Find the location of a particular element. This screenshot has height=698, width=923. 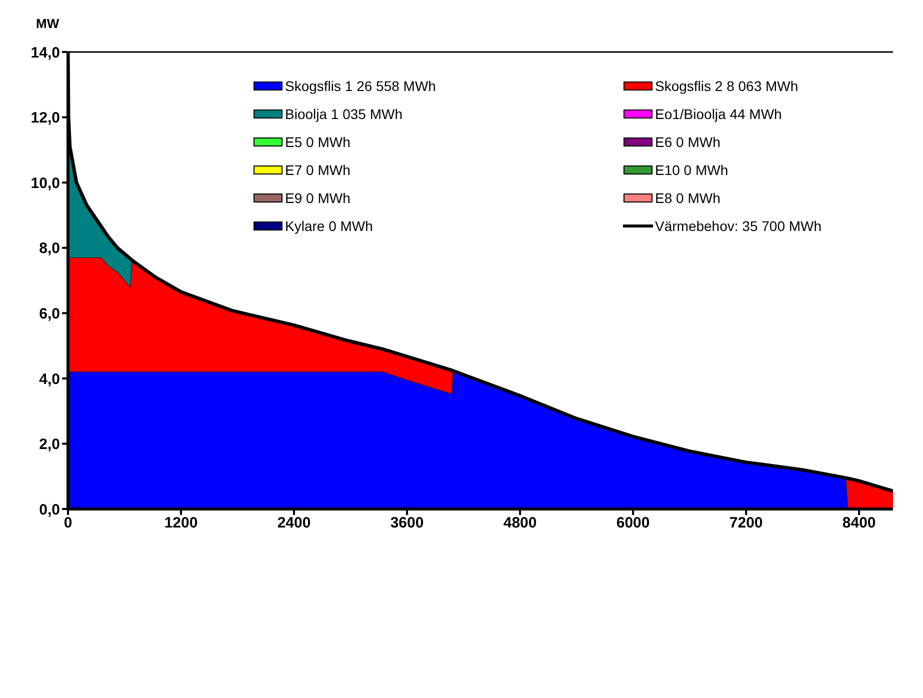

legend-label: Värmebehov: 35 700 MWh is located at coordinates (738, 226).